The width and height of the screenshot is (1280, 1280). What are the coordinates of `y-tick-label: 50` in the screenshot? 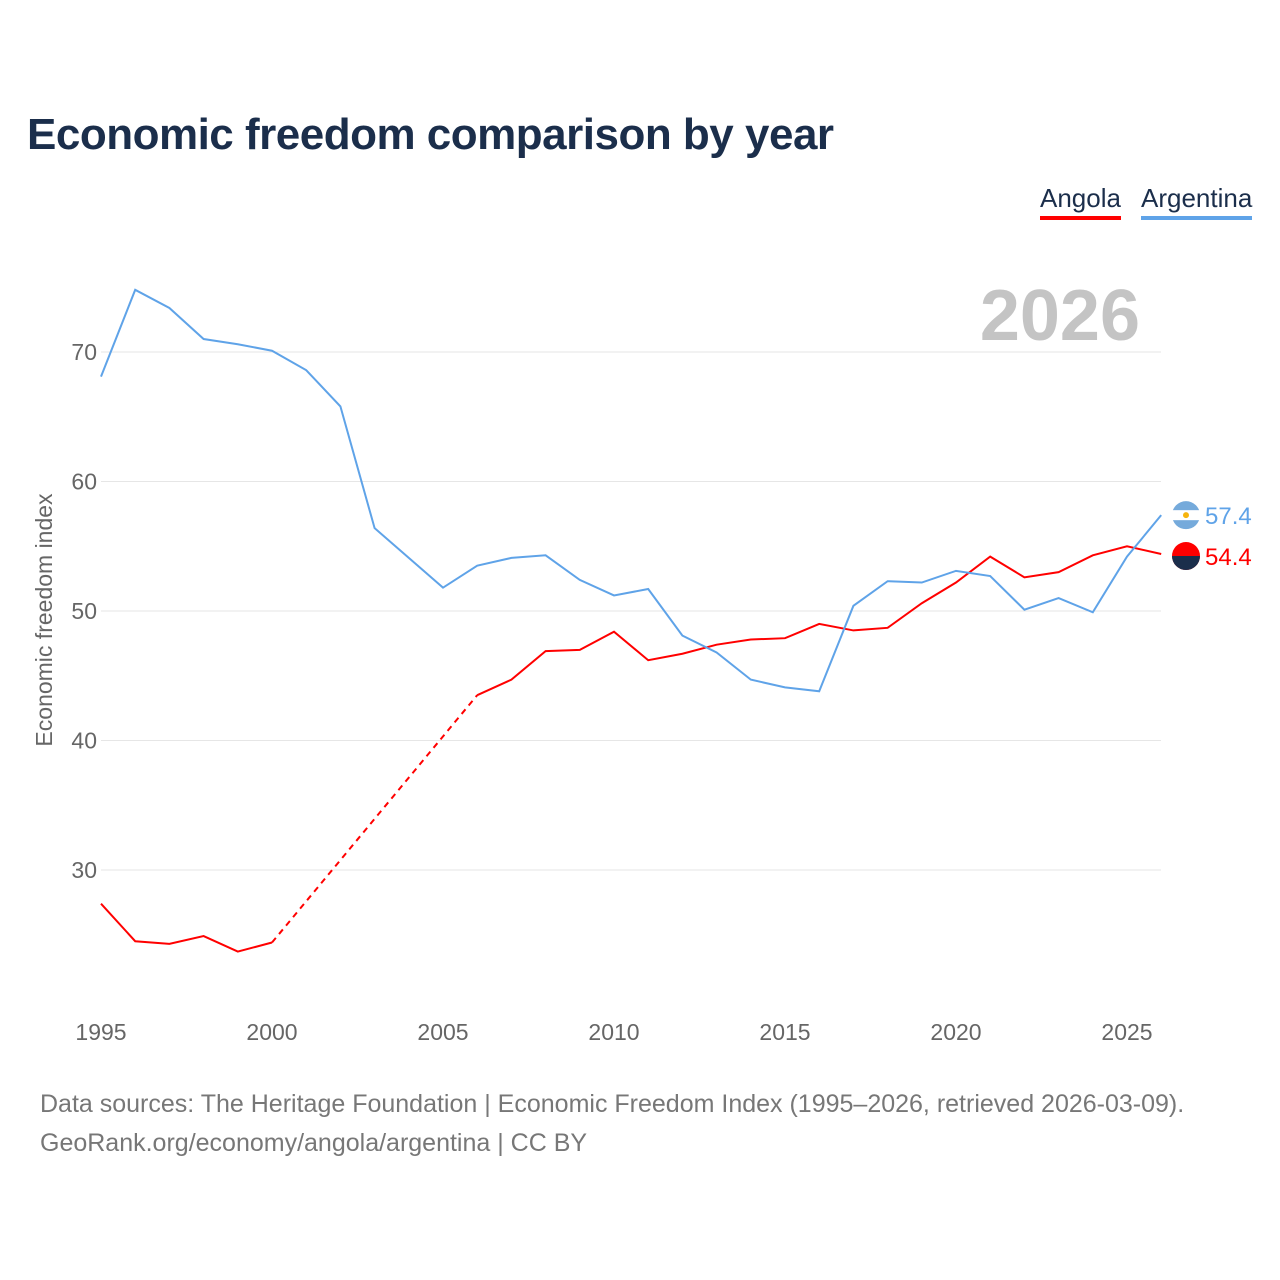 It's located at (84, 611).